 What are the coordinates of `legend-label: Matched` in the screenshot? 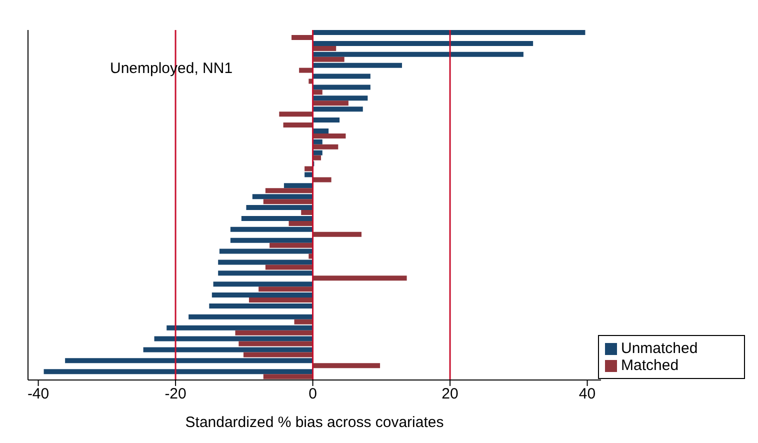 It's located at (650, 365).